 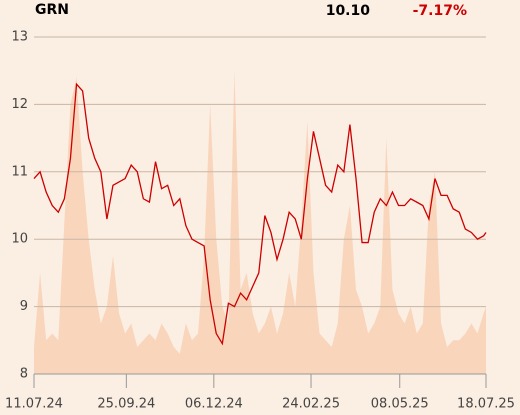 I want to click on y-tick-label: 10, so click(x=19, y=239).